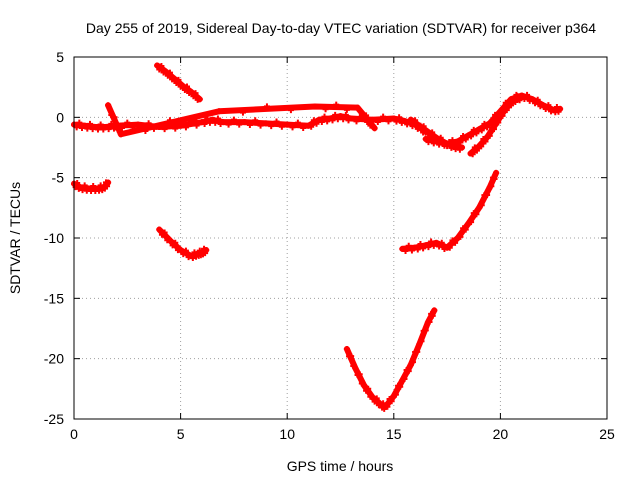  What do you see at coordinates (181, 434) in the screenshot?
I see `x-tick-label: 5` at bounding box center [181, 434].